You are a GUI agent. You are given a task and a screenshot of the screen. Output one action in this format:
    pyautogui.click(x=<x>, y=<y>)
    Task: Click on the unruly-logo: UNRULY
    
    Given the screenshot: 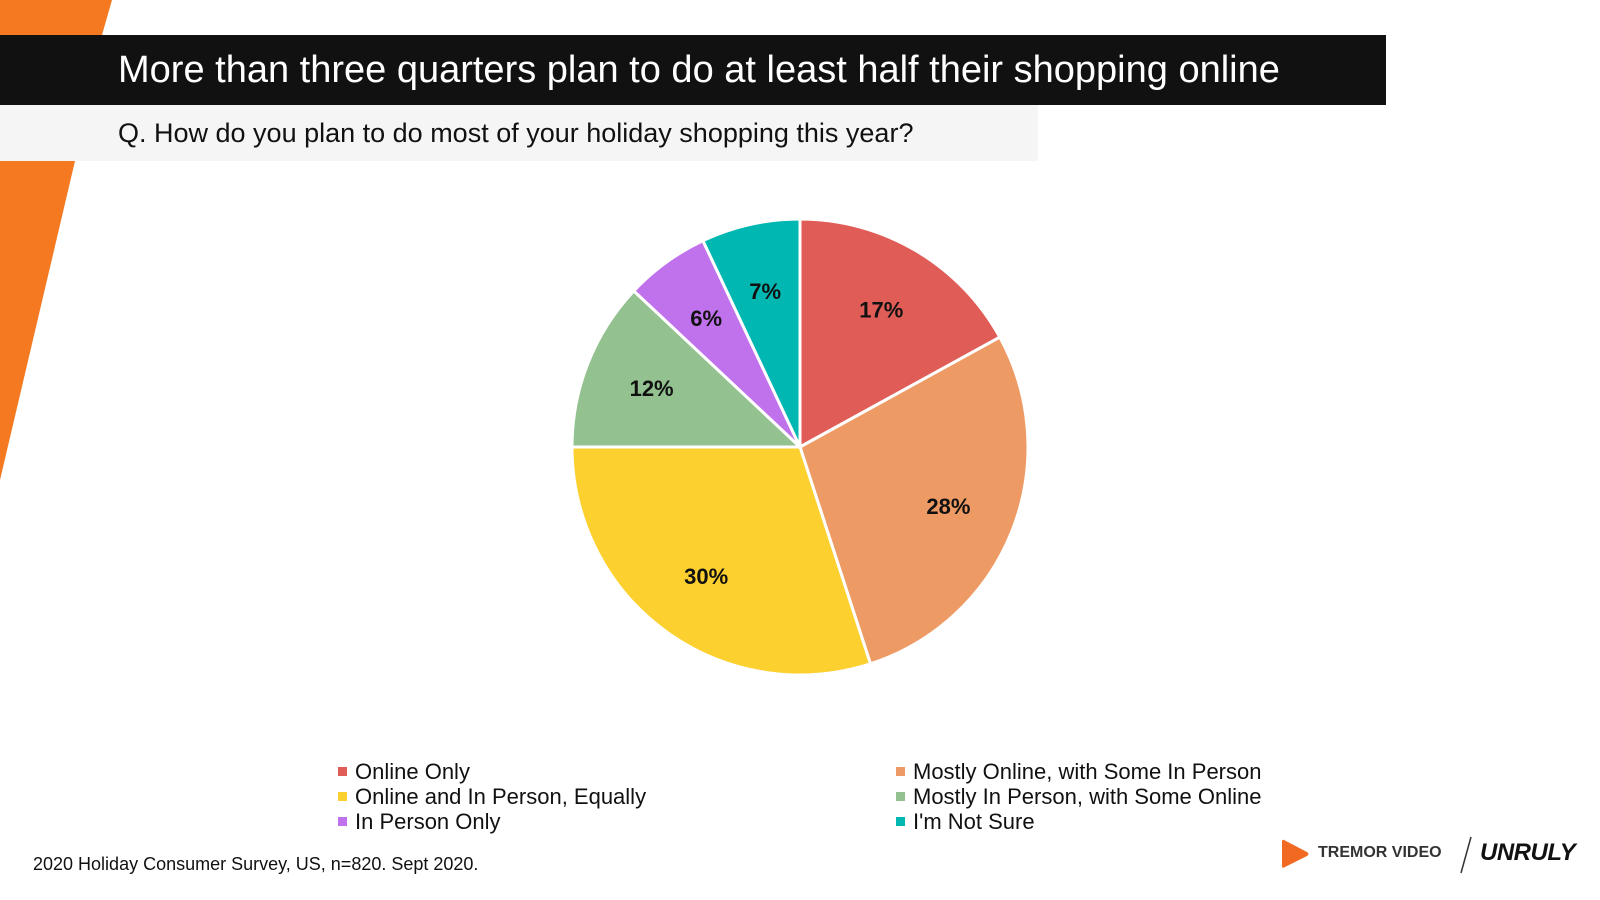 What is the action you would take?
    pyautogui.click(x=1528, y=852)
    